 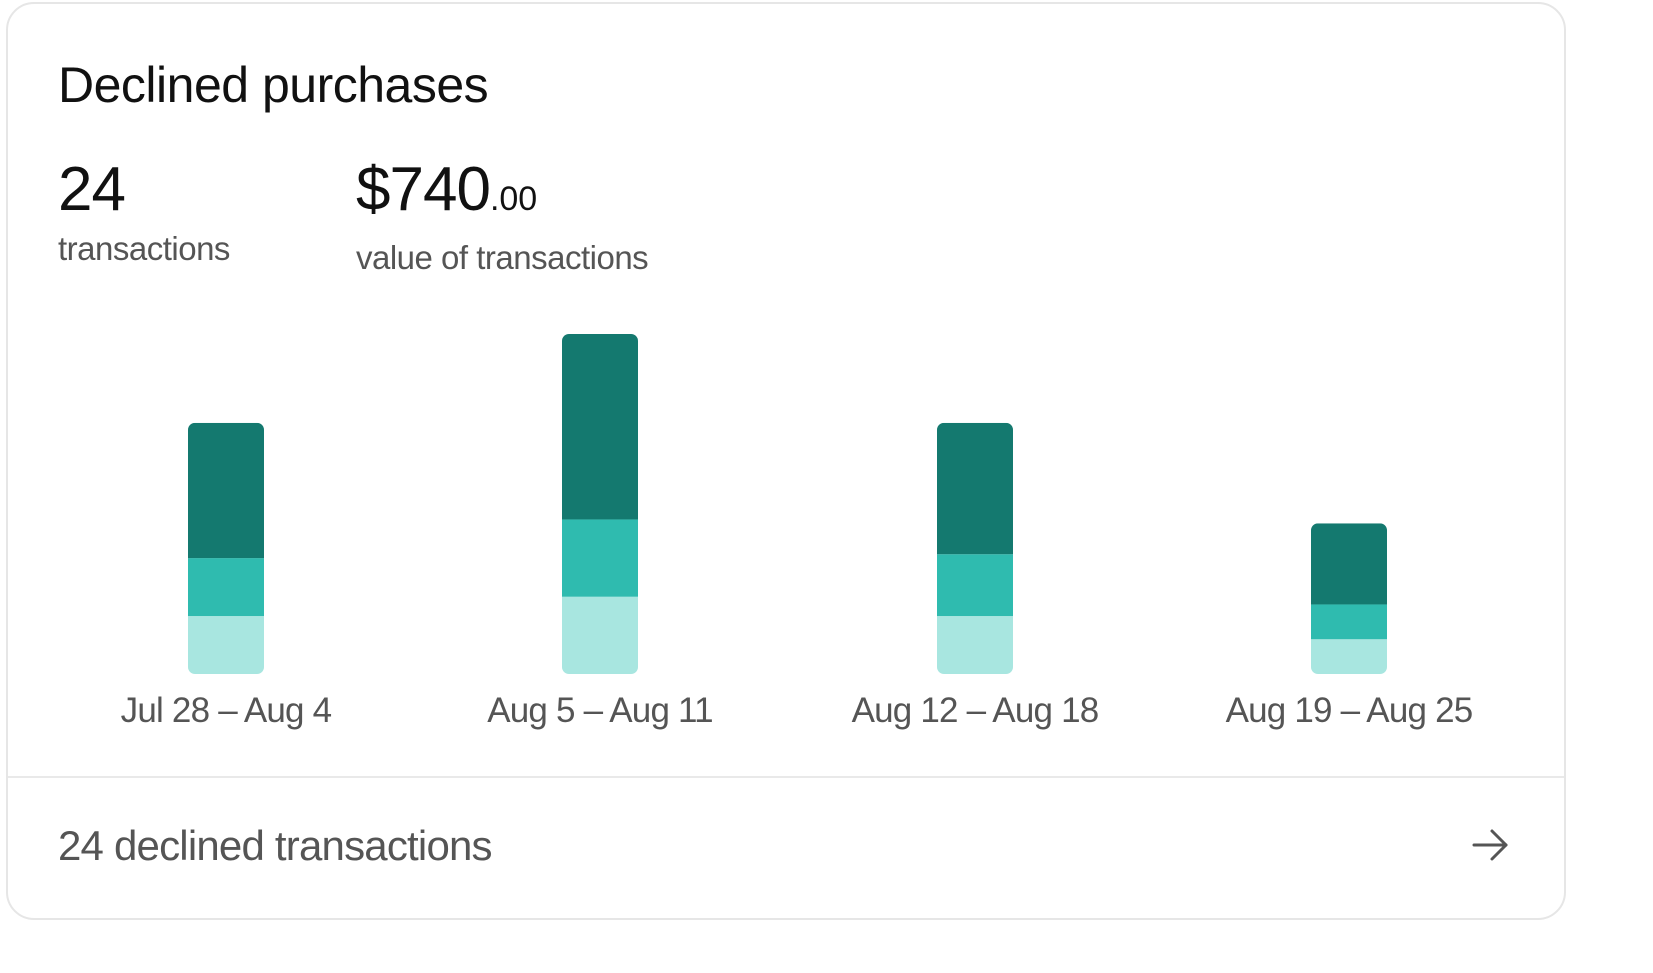 I want to click on transaction-count-stat: 24 transactions, so click(x=144, y=211).